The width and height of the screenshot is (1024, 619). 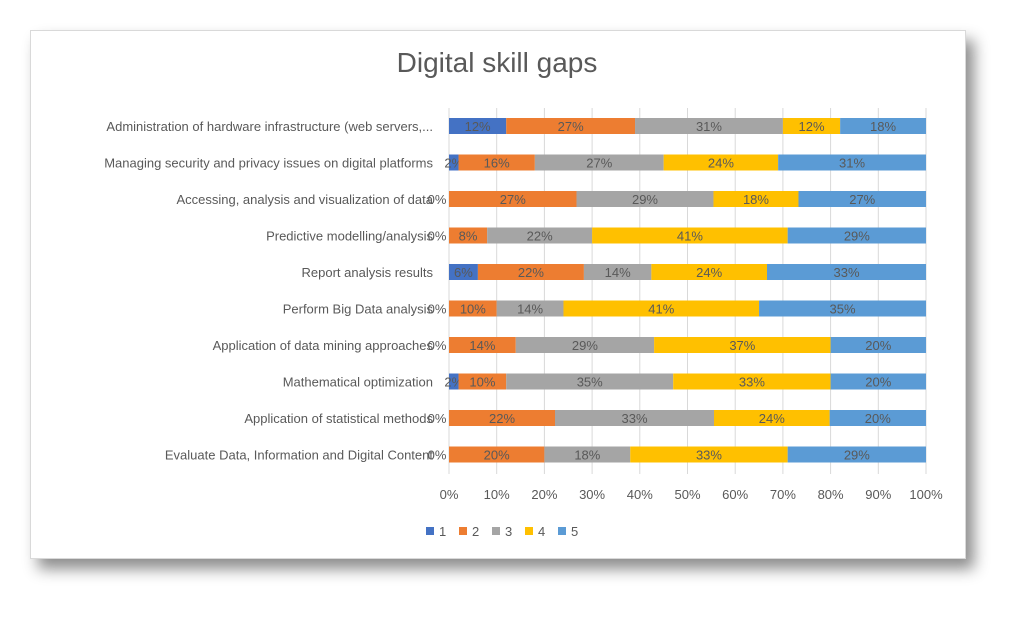 I want to click on category-label: Application of statistical methods, so click(x=338, y=418).